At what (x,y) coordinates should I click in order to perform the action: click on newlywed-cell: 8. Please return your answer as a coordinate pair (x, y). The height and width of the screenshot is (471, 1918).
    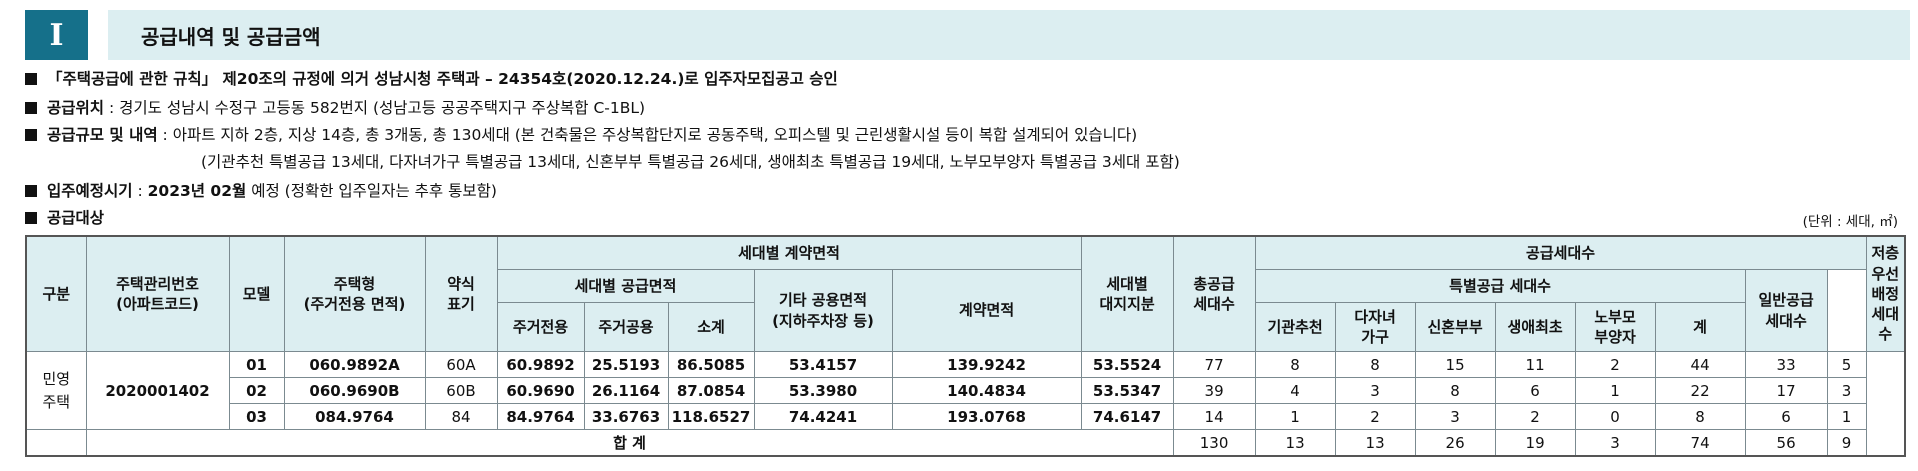
    Looking at the image, I should click on (1455, 390).